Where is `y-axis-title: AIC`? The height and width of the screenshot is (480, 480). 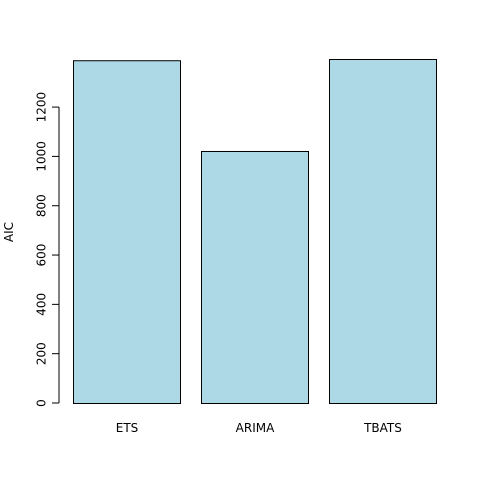 y-axis-title: AIC is located at coordinates (9, 232).